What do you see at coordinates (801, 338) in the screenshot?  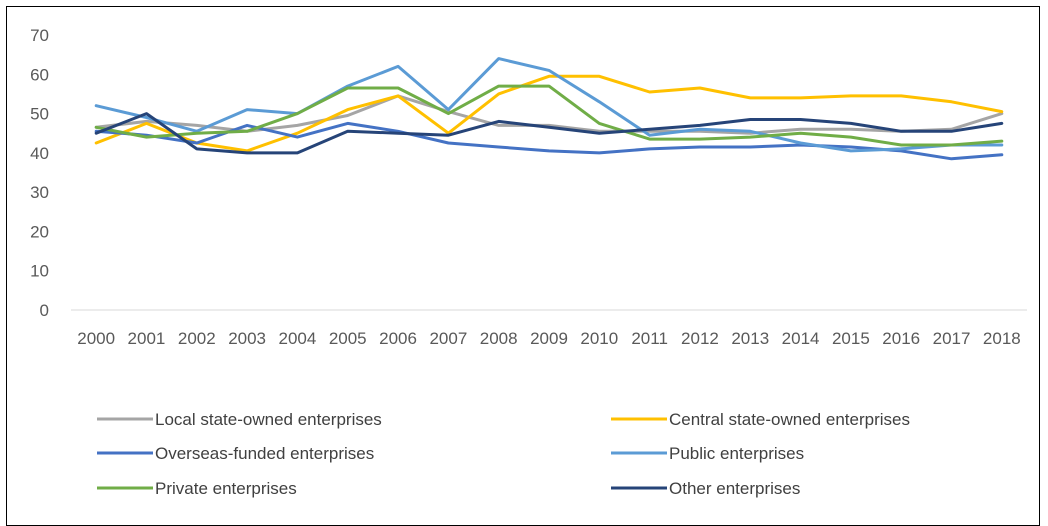 I see `x-tick-label: 2014` at bounding box center [801, 338].